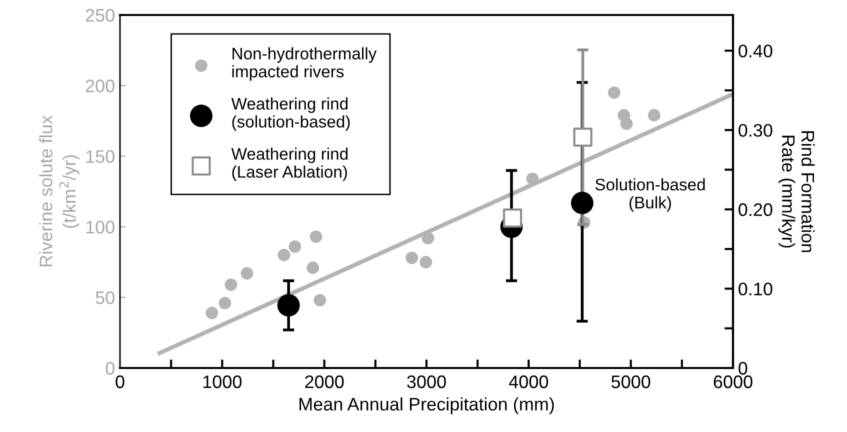  I want to click on legend-label: Non-hydrothermally impacted rivers, so click(304, 64).